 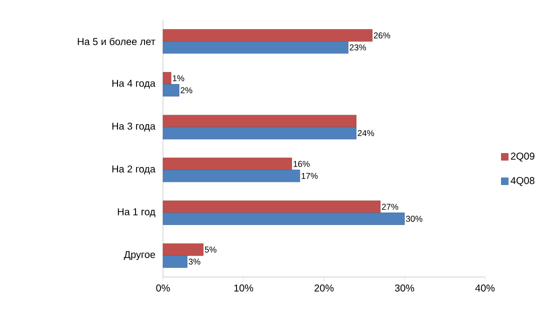 What do you see at coordinates (178, 78) in the screenshot?
I see `data-label: 1%` at bounding box center [178, 78].